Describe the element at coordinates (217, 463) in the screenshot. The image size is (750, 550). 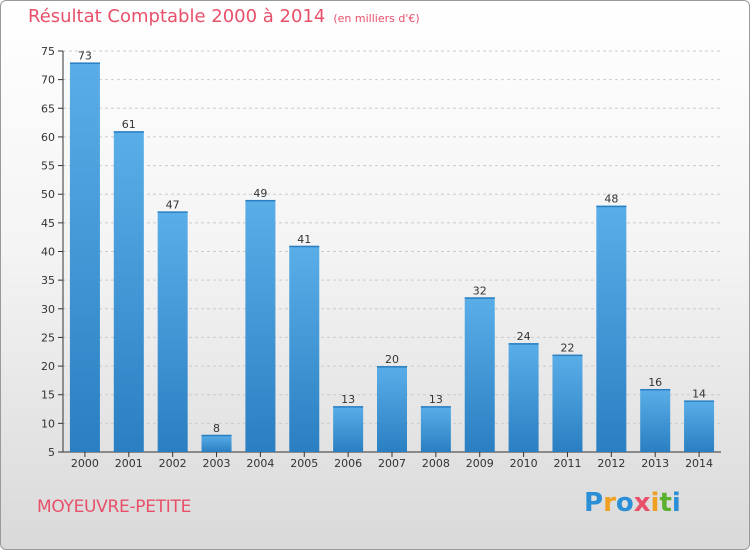
I see `x-tick-label: 2003` at that location.